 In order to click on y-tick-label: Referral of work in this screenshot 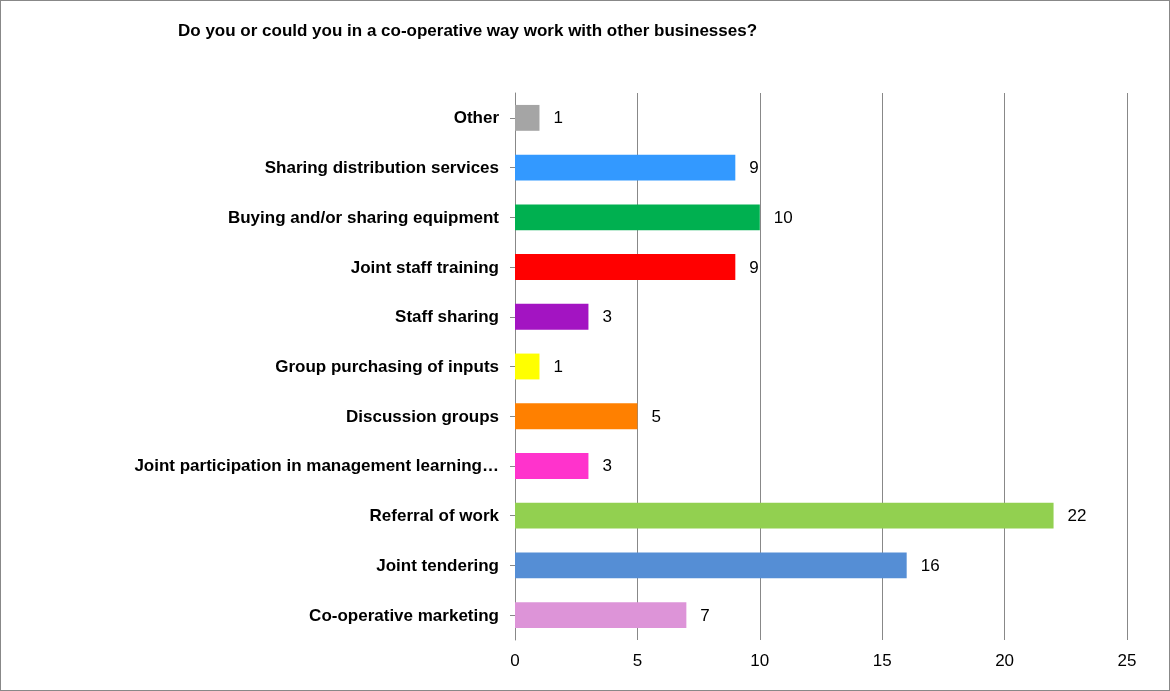, I will do `click(434, 516)`.